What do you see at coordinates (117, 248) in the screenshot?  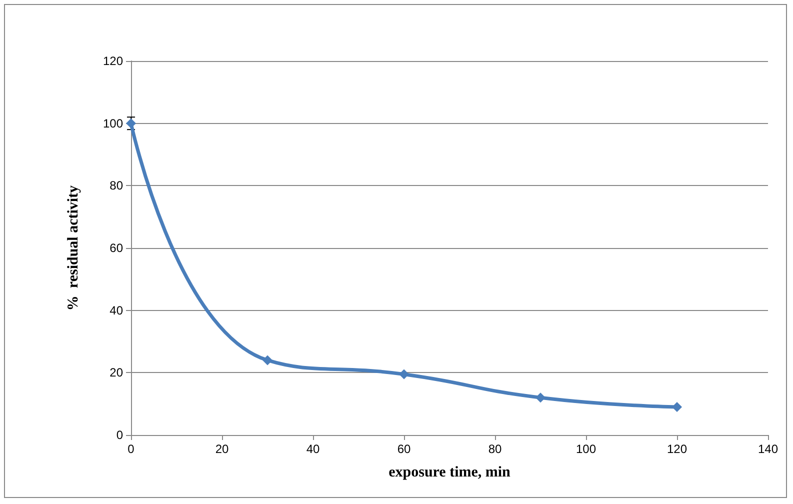 I see `y-tick-label: 60` at bounding box center [117, 248].